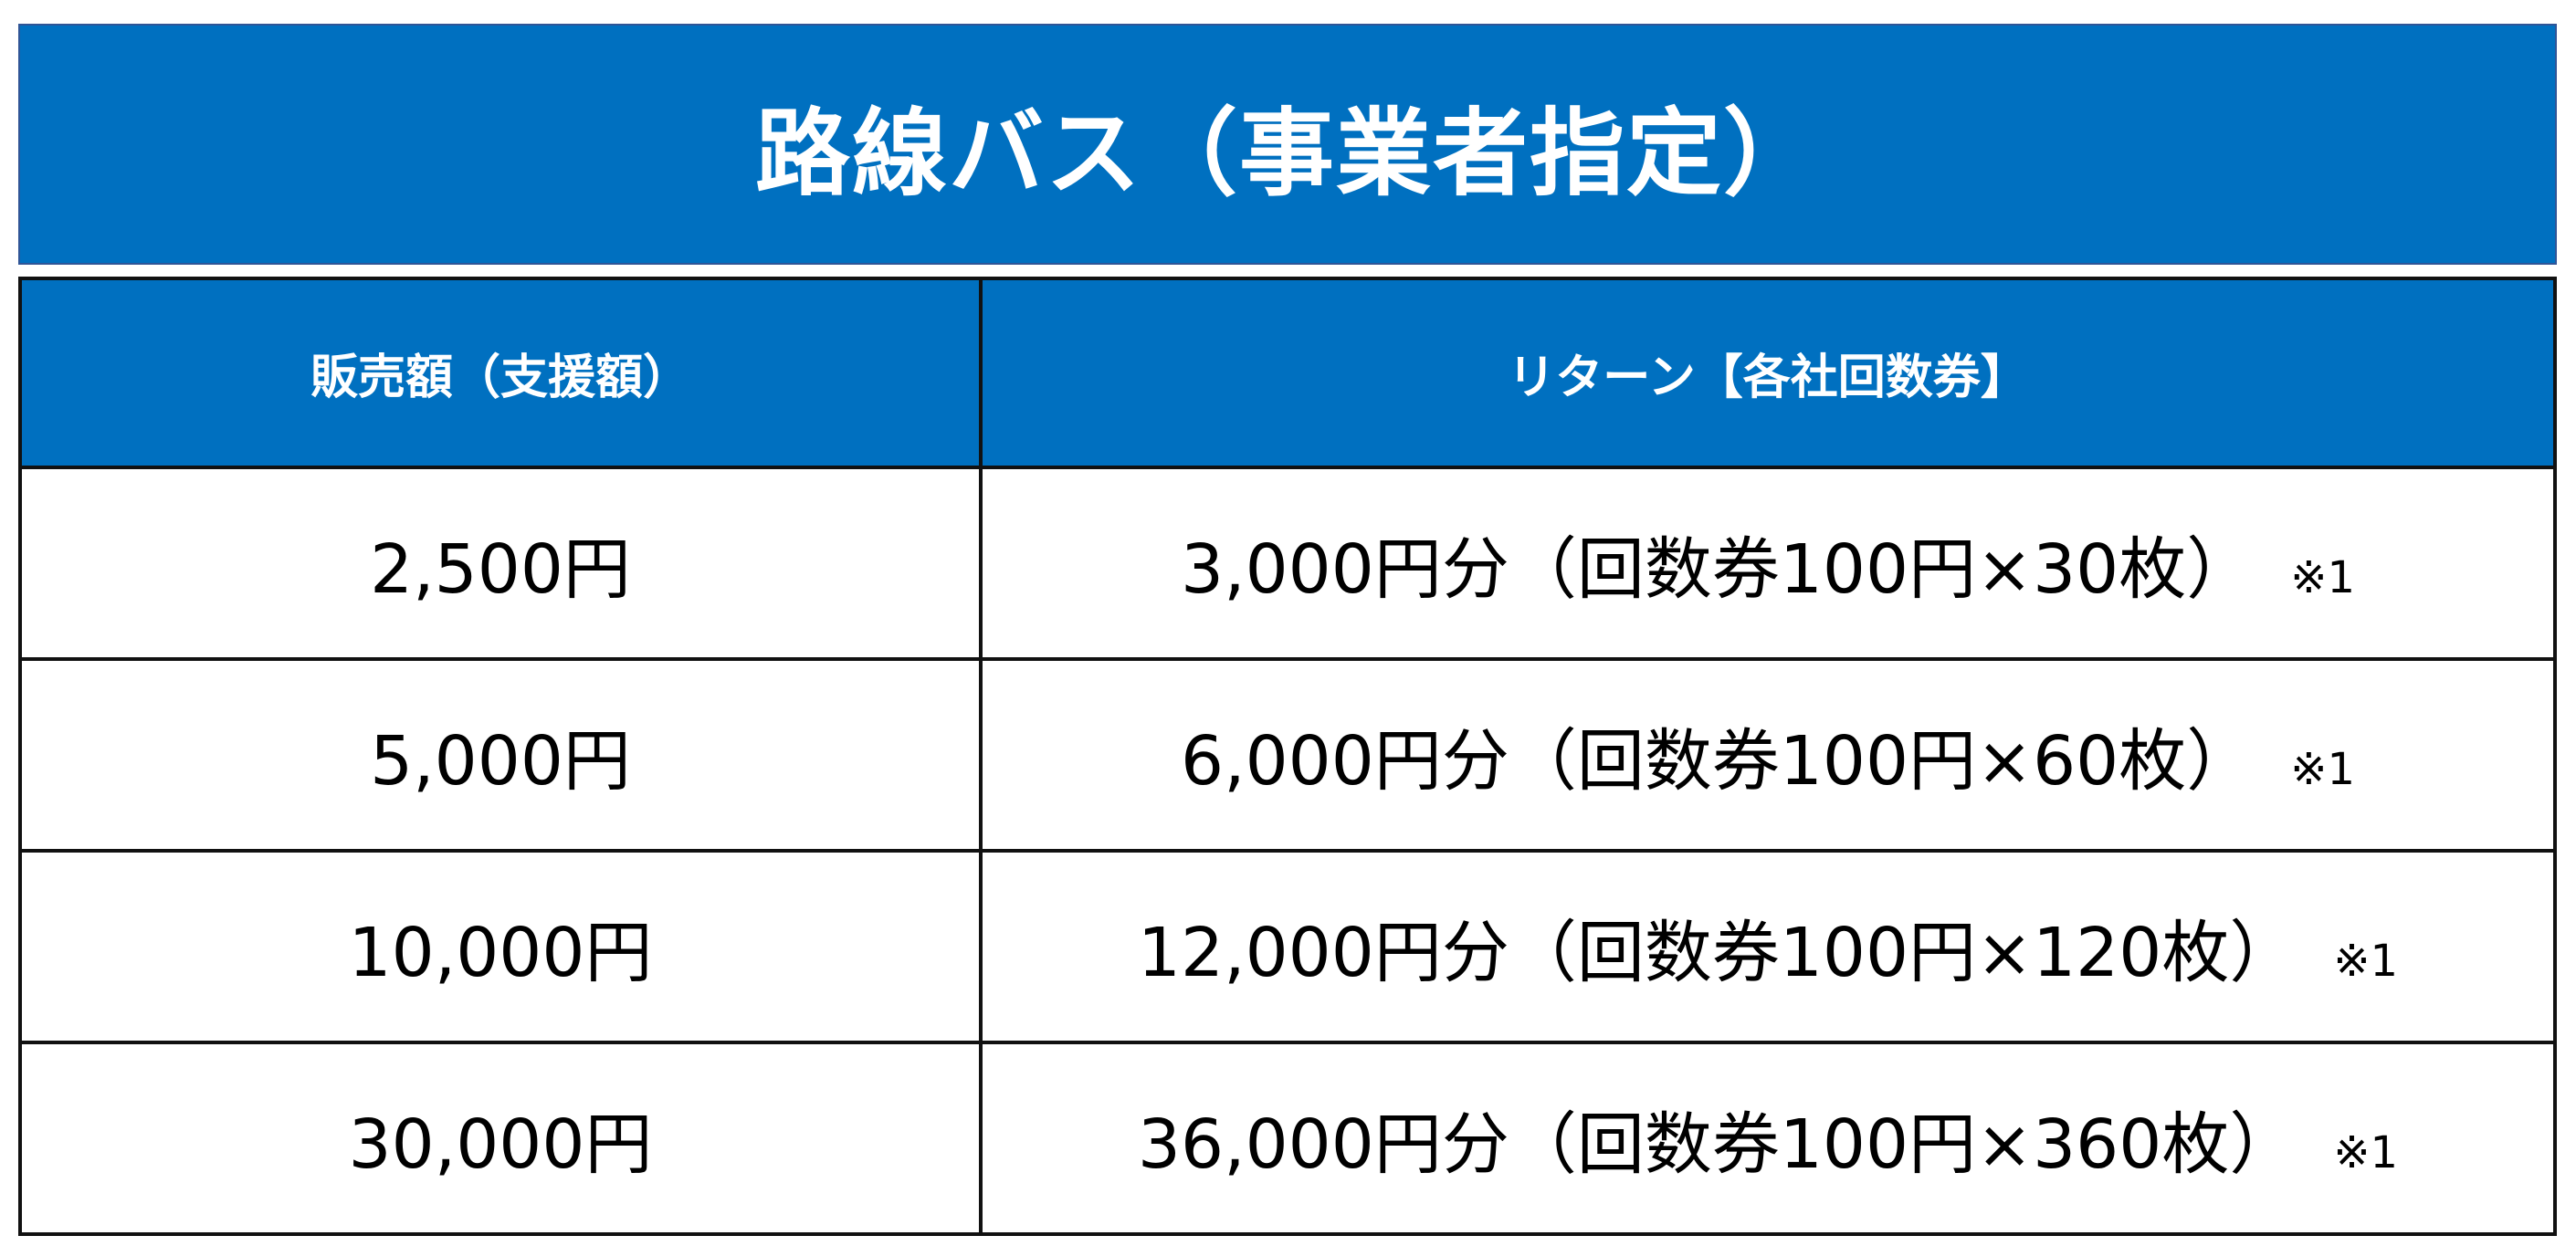 The height and width of the screenshot is (1246, 2576). I want to click on return-cell: 3,000円分（回数券100円×30枚） ※1, so click(1768, 563).